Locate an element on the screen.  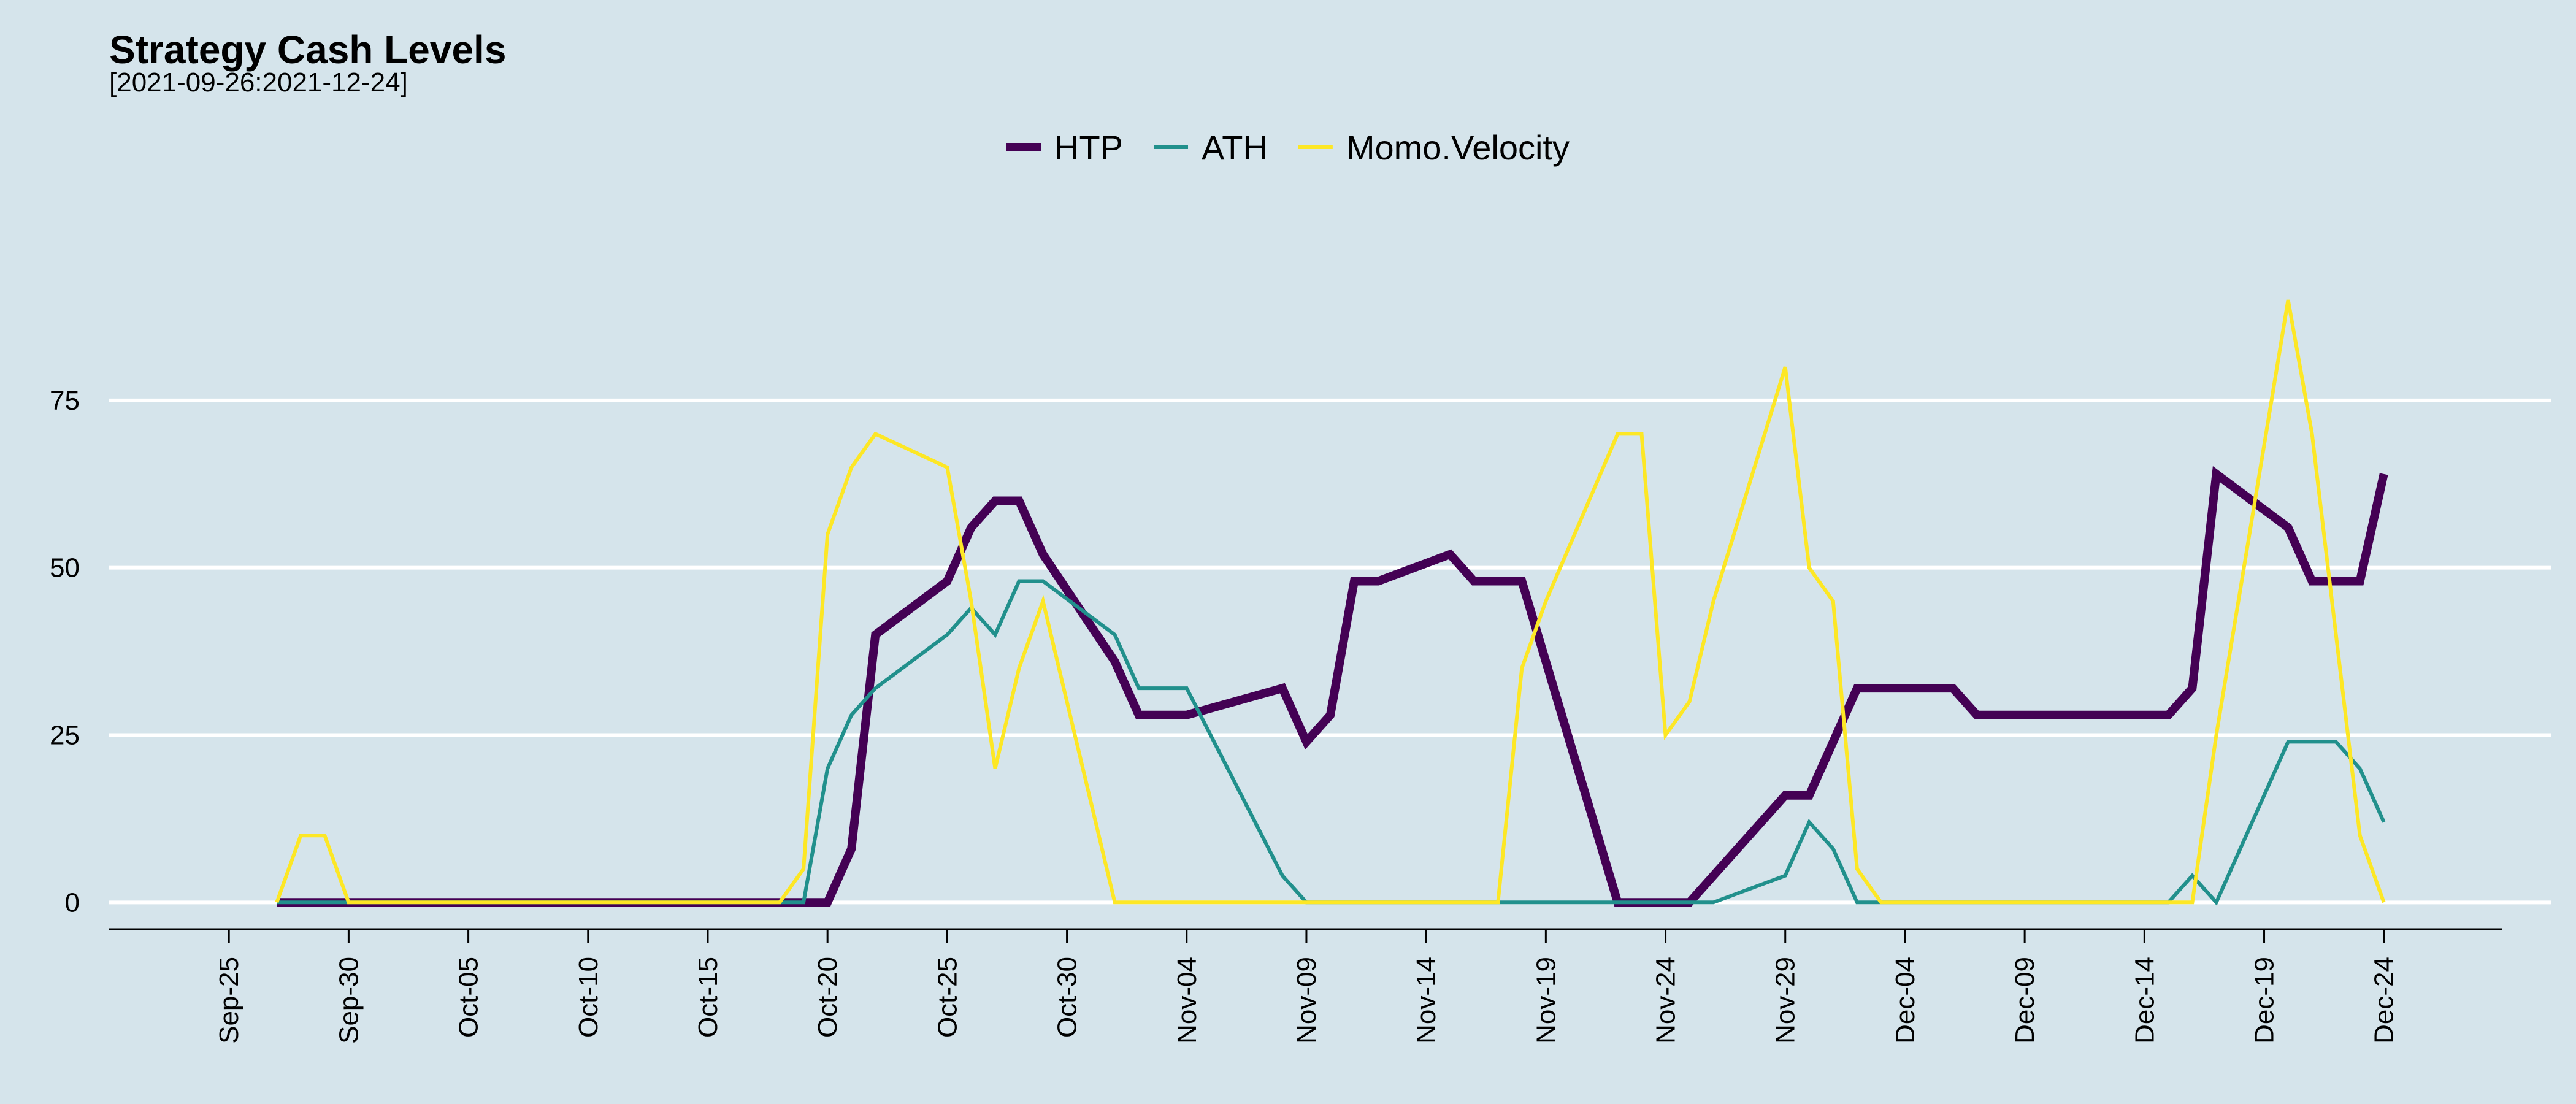
legend-label: Momo.Velocity is located at coordinates (1458, 147).